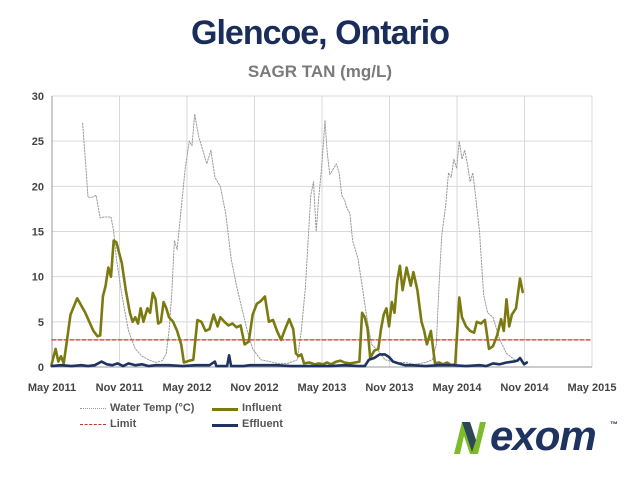 The width and height of the screenshot is (640, 480). Describe the element at coordinates (262, 424) in the screenshot. I see `legend-label-effluent: Effluent` at that location.